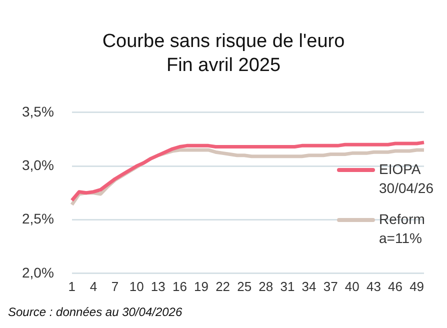 This screenshot has height=328, width=447. Describe the element at coordinates (373, 286) in the screenshot. I see `x-tick-label: 43` at that location.